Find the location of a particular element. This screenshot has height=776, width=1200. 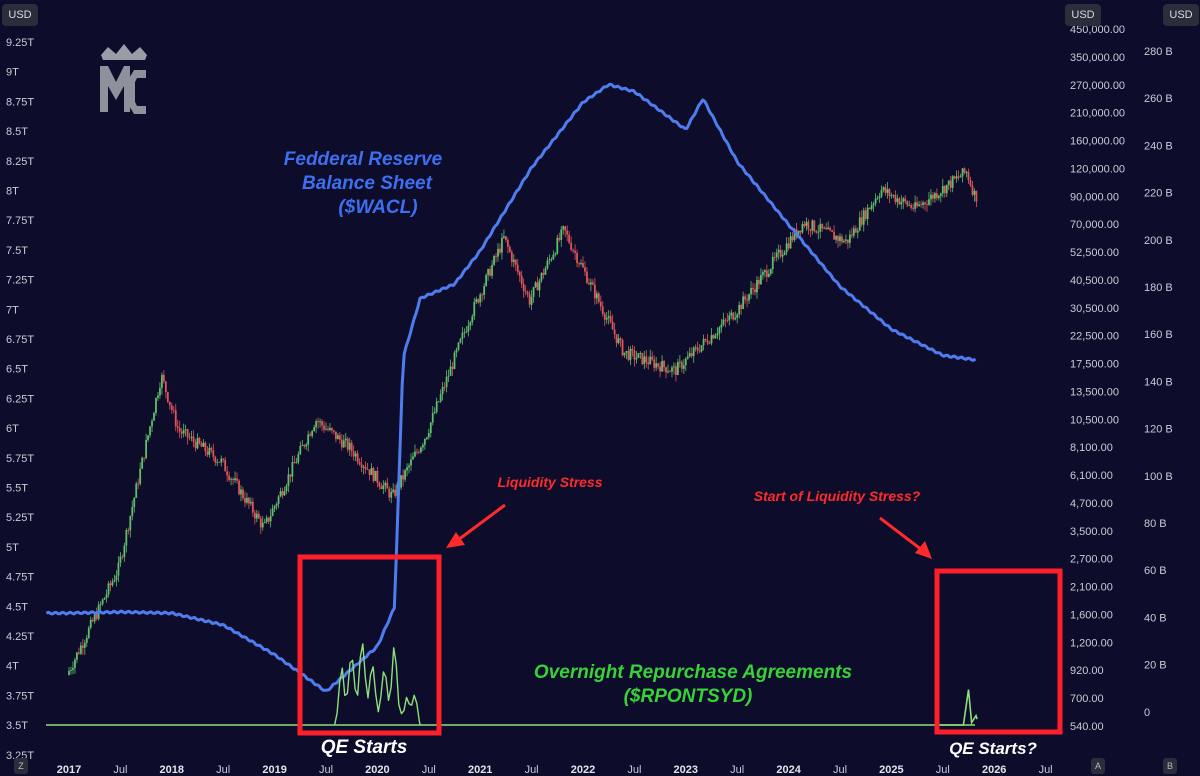

left-tick-label: 7.5T is located at coordinates (17, 251).